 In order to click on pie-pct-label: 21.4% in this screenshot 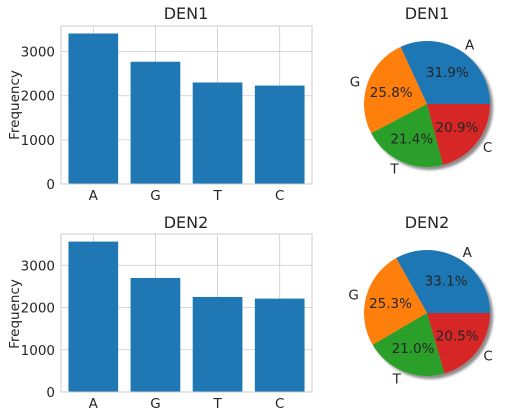, I will do `click(411, 140)`.